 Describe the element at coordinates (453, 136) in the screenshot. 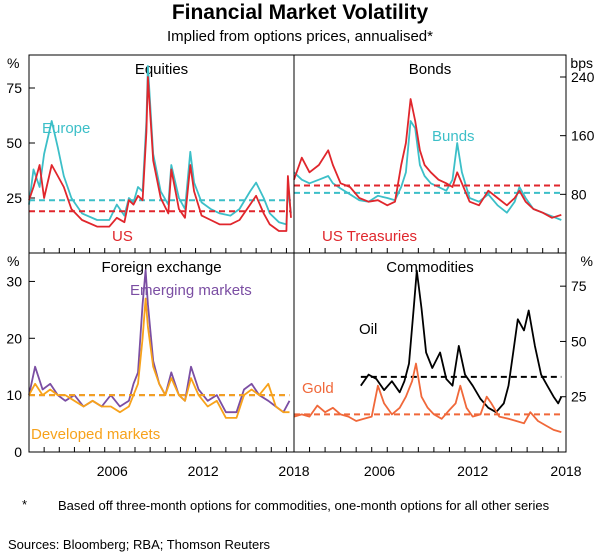

I see `series-label: Bunds` at that location.